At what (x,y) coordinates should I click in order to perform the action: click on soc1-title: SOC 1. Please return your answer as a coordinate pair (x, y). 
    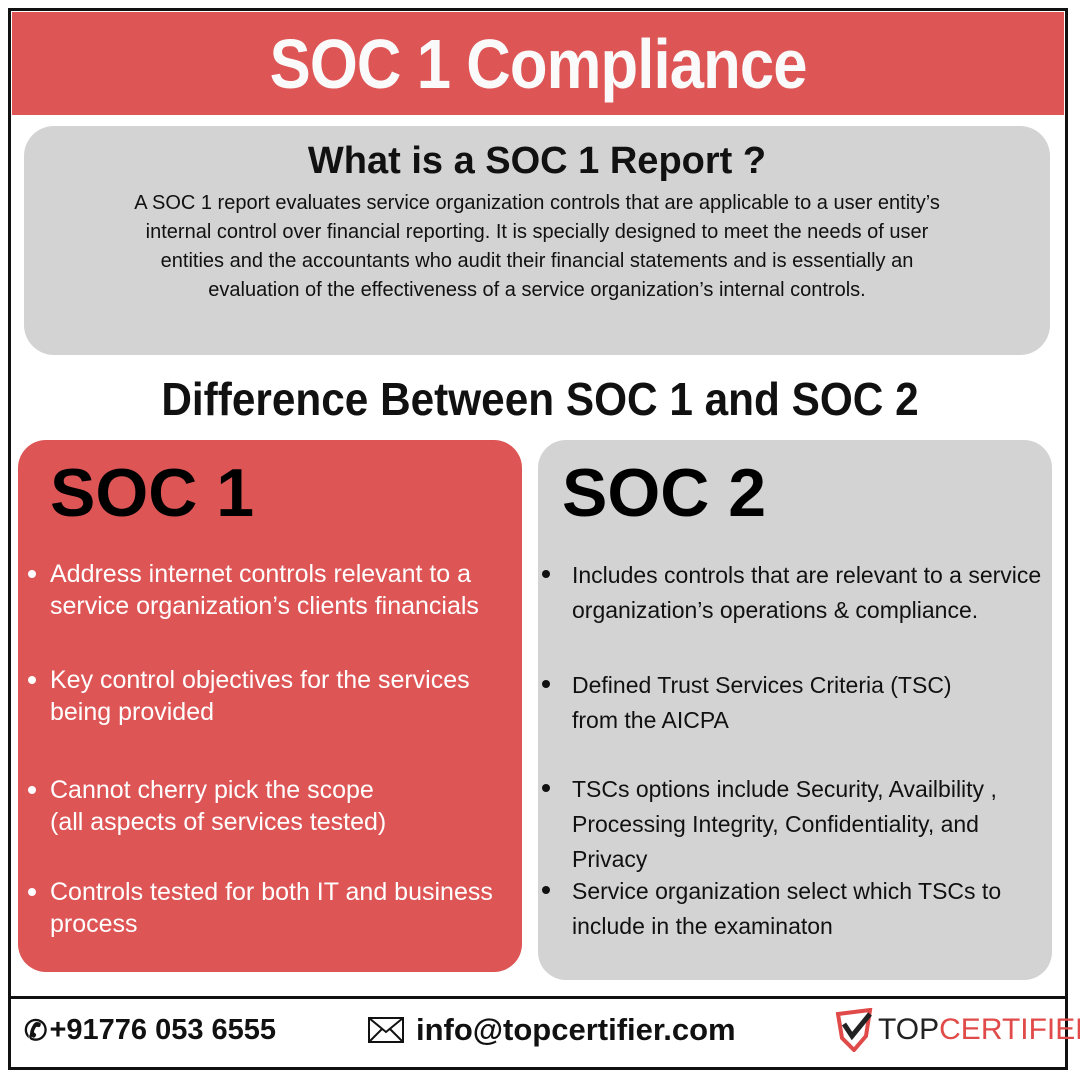
    Looking at the image, I should click on (152, 493).